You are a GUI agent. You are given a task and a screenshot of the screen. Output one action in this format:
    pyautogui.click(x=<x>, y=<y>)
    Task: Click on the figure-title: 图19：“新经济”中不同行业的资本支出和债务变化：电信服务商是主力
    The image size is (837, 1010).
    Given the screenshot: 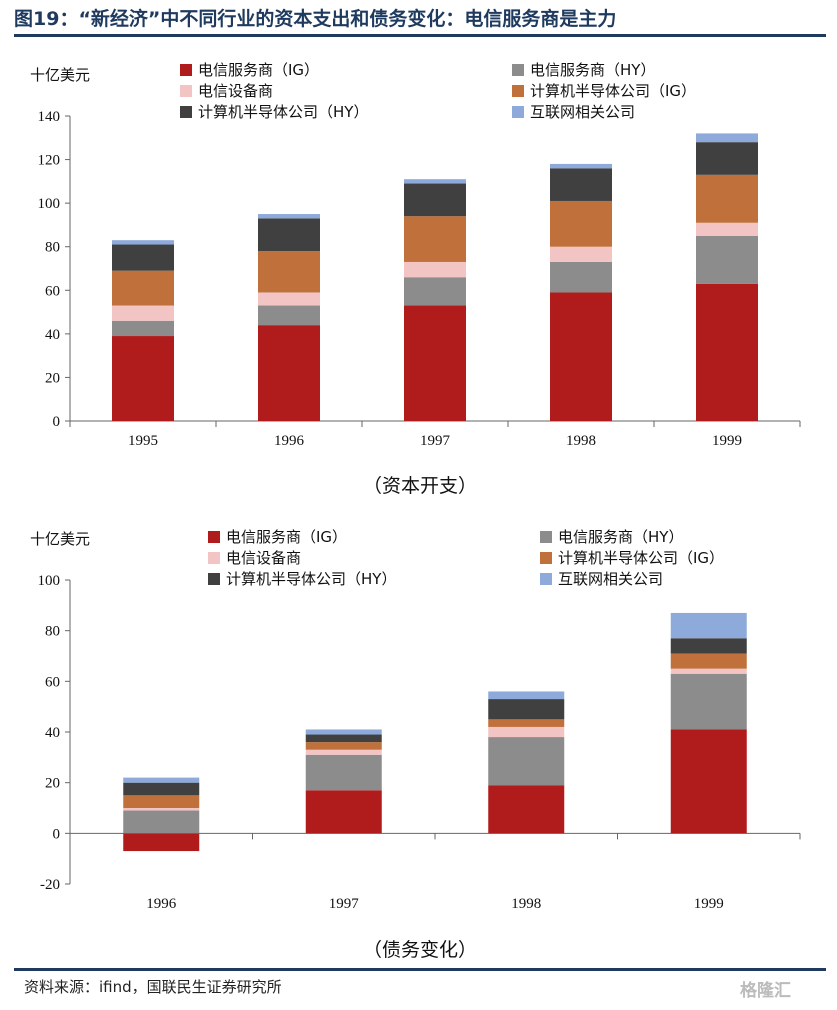 What is the action you would take?
    pyautogui.click(x=315, y=19)
    